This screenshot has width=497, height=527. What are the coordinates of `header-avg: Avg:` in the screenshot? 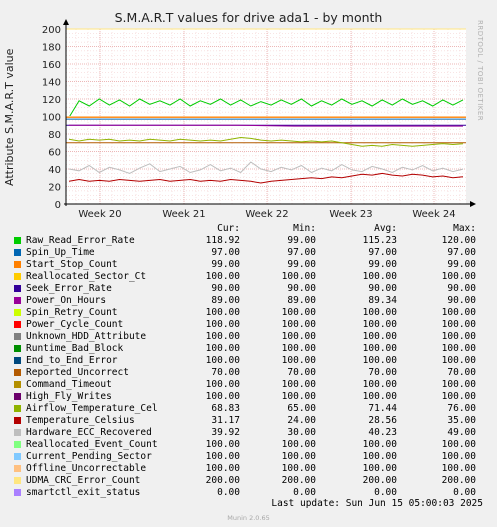 It's located at (385, 228).